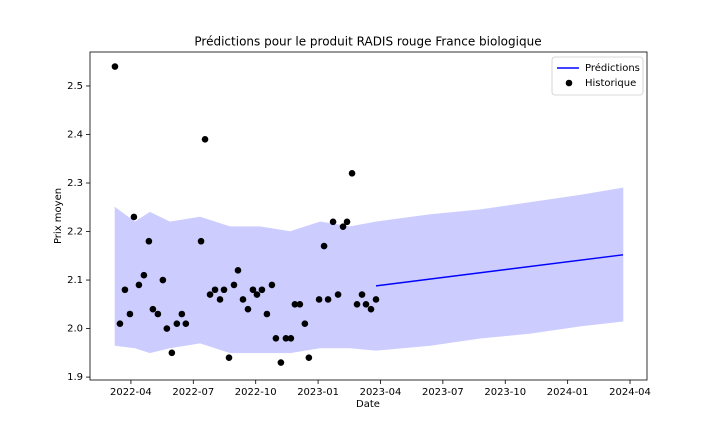 Image resolution: width=720 pixels, height=432 pixels. I want to click on y-tick-label: 2.0, so click(75, 329).